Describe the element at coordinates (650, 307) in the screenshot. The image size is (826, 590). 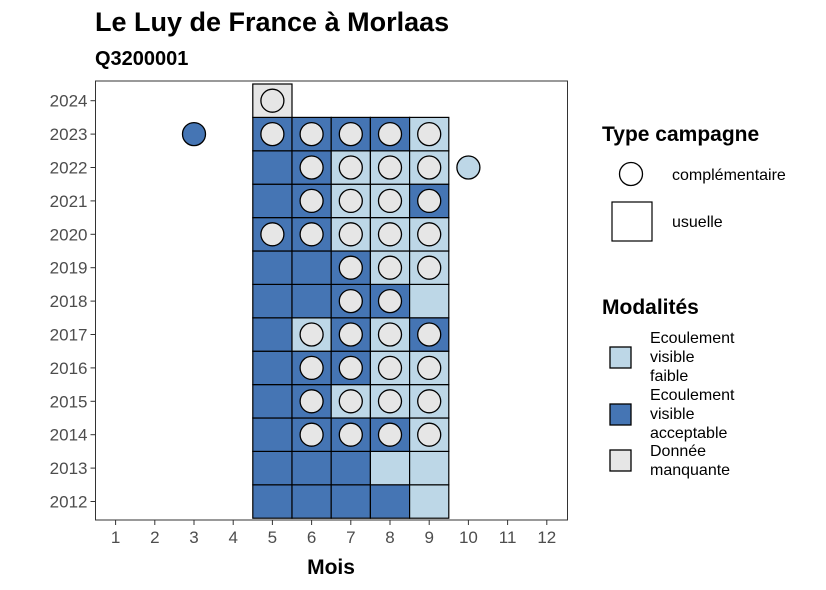
I see `legend-modalites-title: Modalités` at that location.